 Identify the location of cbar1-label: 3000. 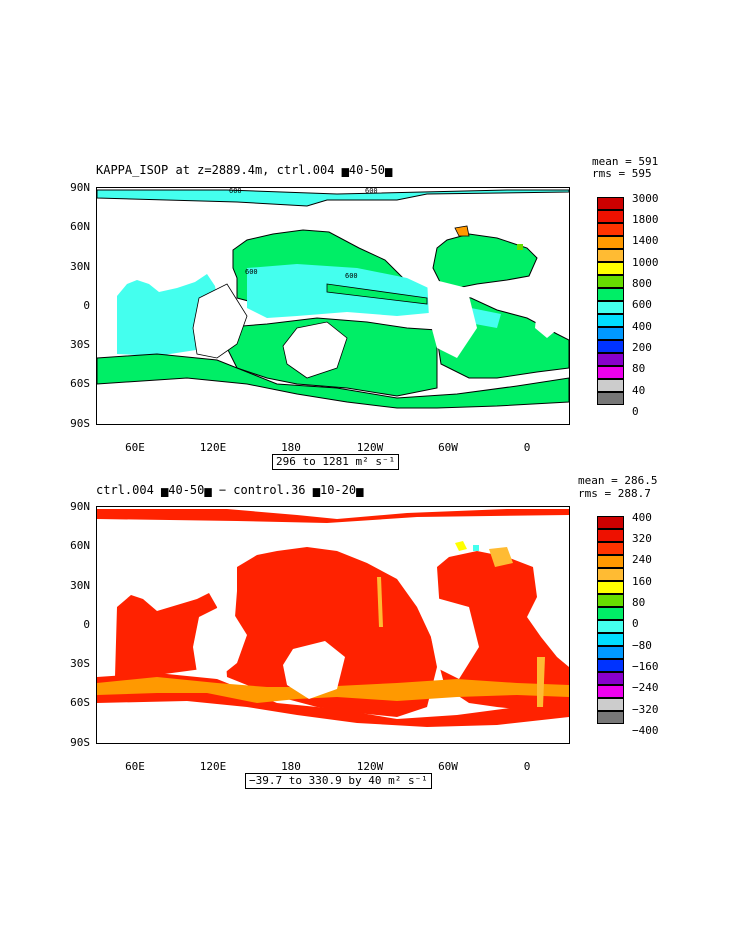
(645, 198).